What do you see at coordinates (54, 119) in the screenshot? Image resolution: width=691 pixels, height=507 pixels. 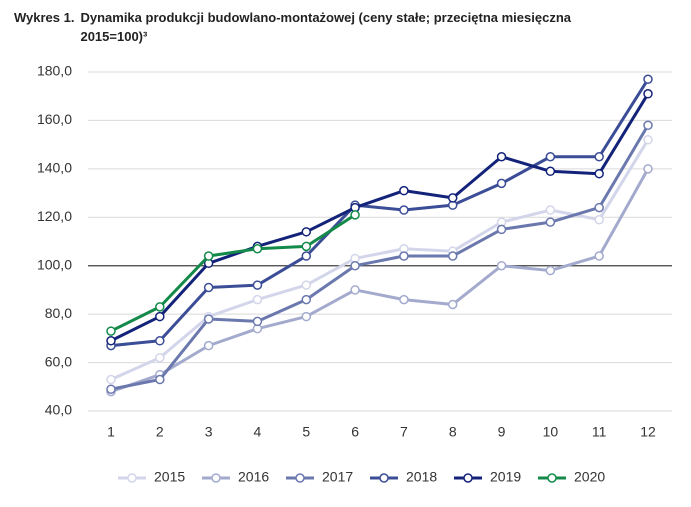 I see `y-tick-label: 160,0` at bounding box center [54, 119].